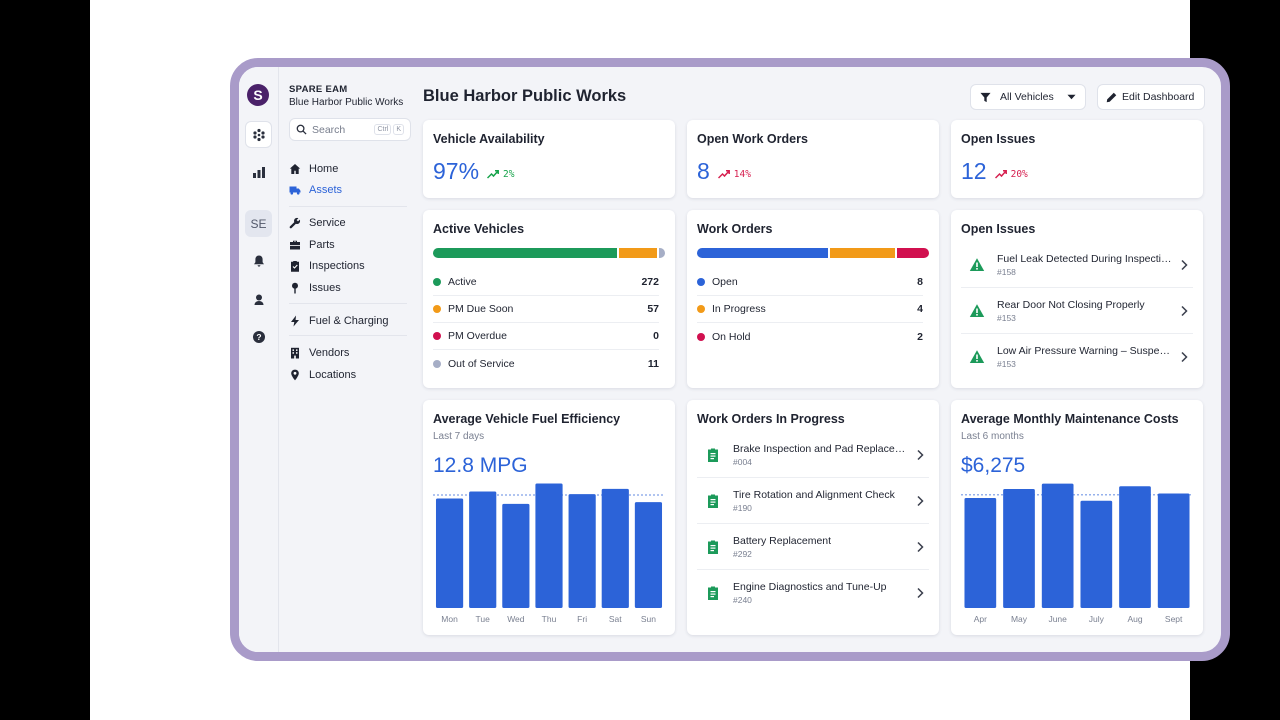 This screenshot has height=720, width=1280. What do you see at coordinates (1151, 97) in the screenshot?
I see `edit-dashboard-button: Edit Dashboard` at bounding box center [1151, 97].